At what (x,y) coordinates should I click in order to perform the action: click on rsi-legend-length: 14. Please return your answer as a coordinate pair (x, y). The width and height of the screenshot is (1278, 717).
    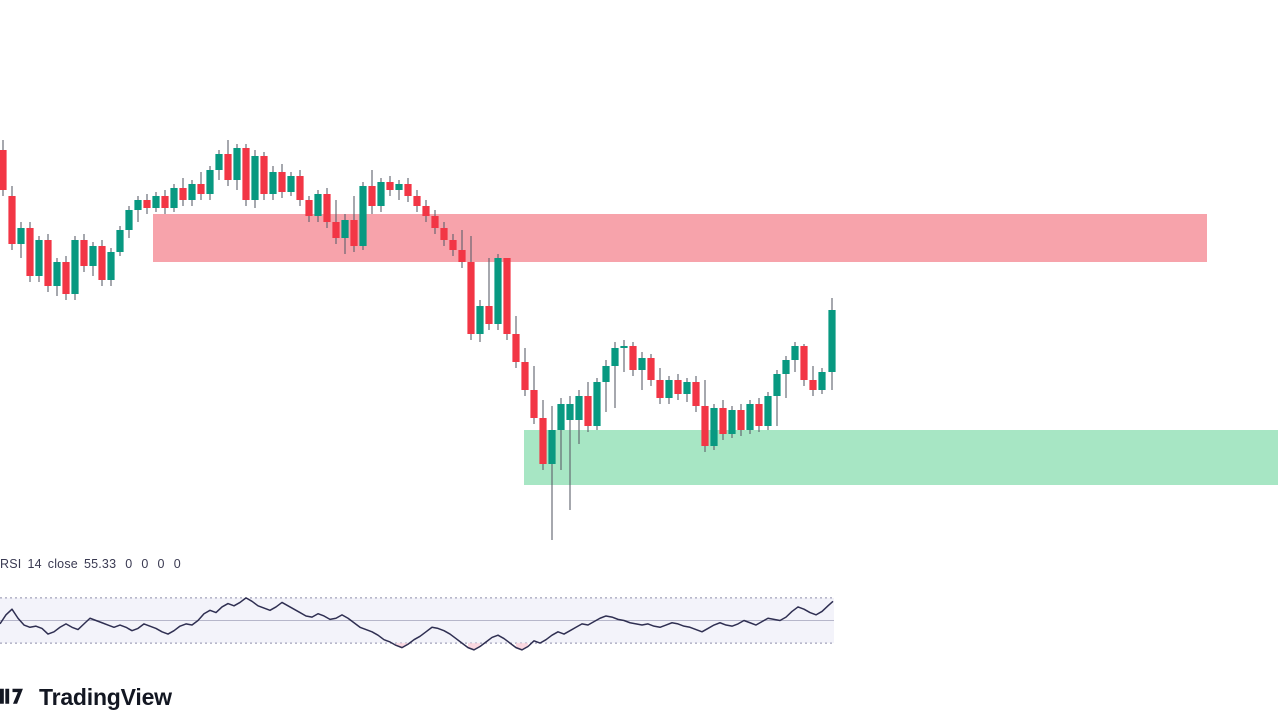
    Looking at the image, I should click on (34, 564).